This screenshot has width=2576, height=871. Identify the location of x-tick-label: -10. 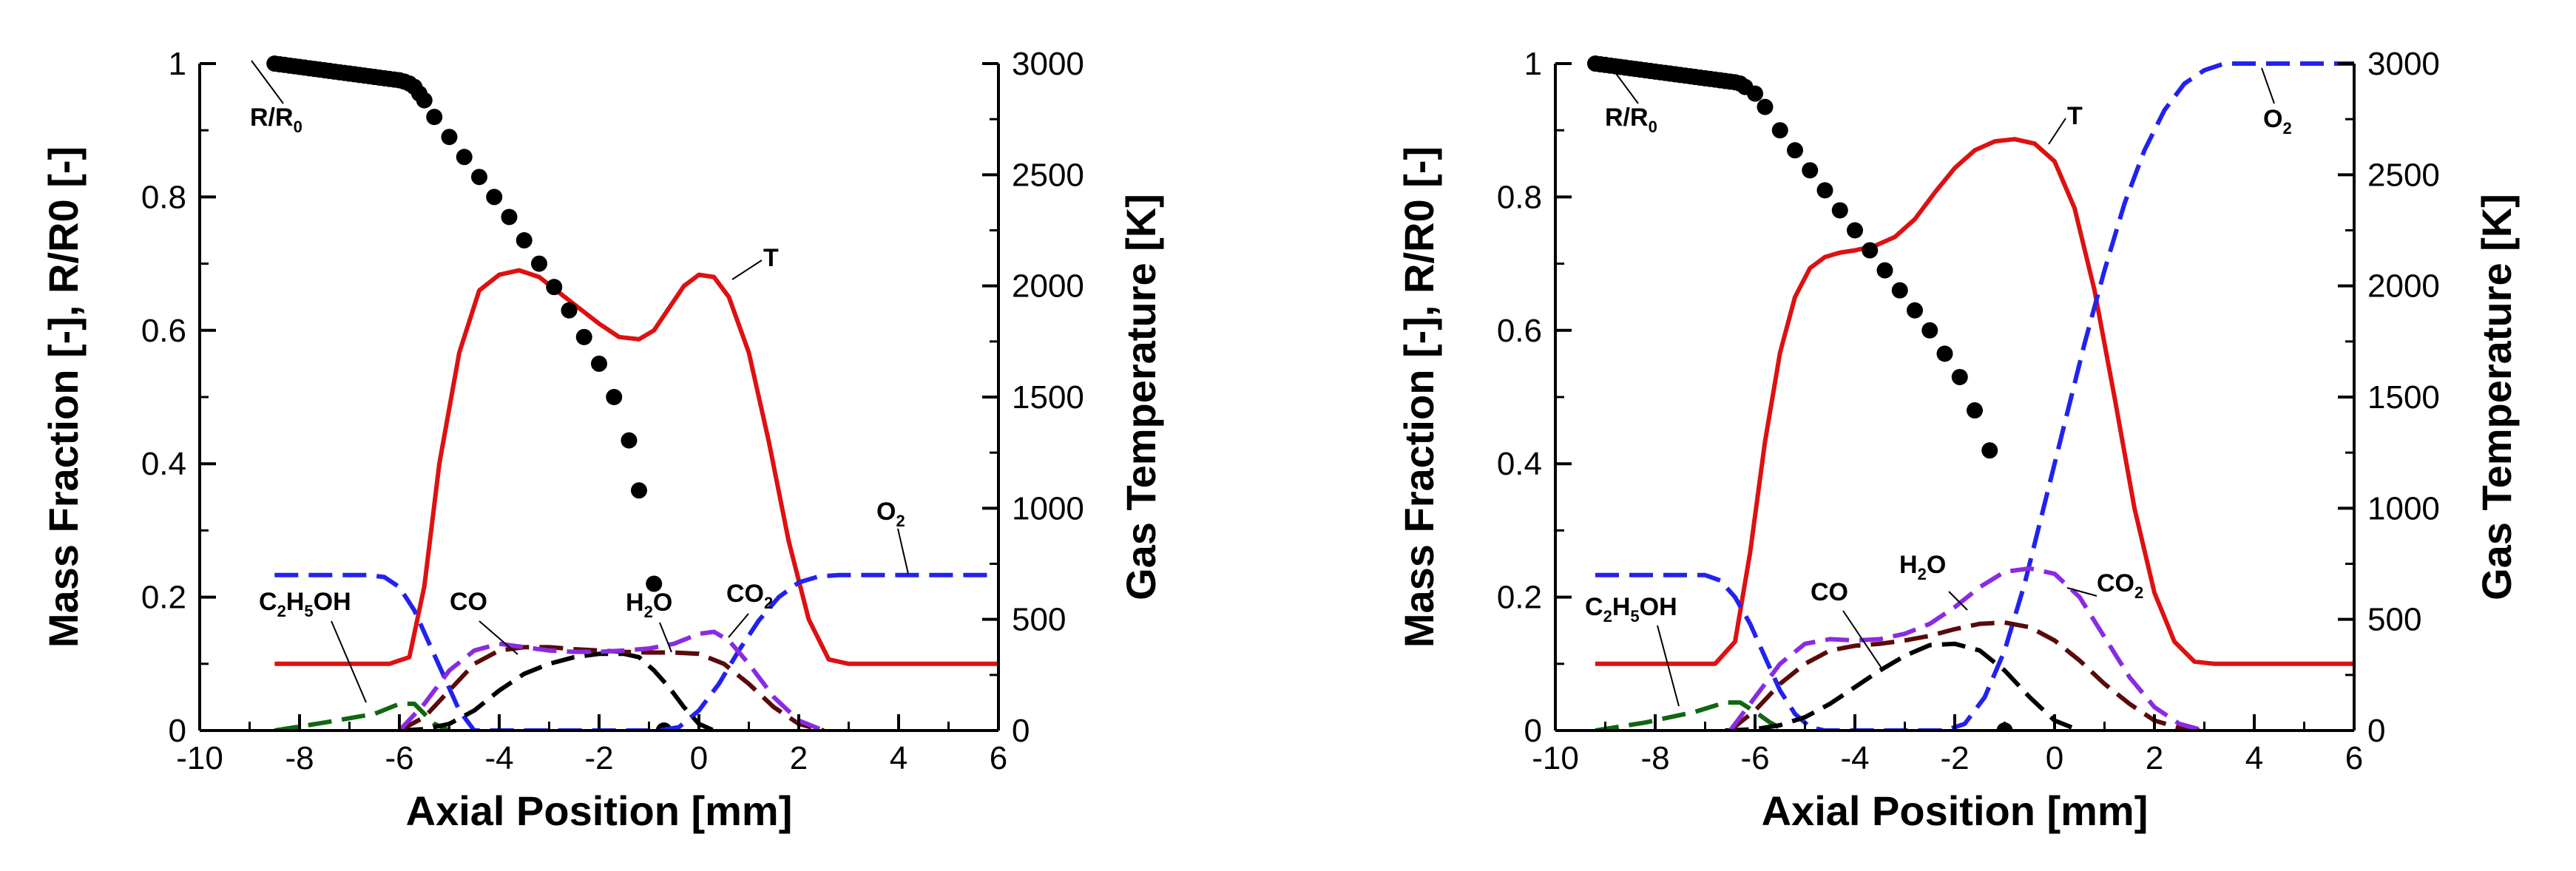
(1555, 758).